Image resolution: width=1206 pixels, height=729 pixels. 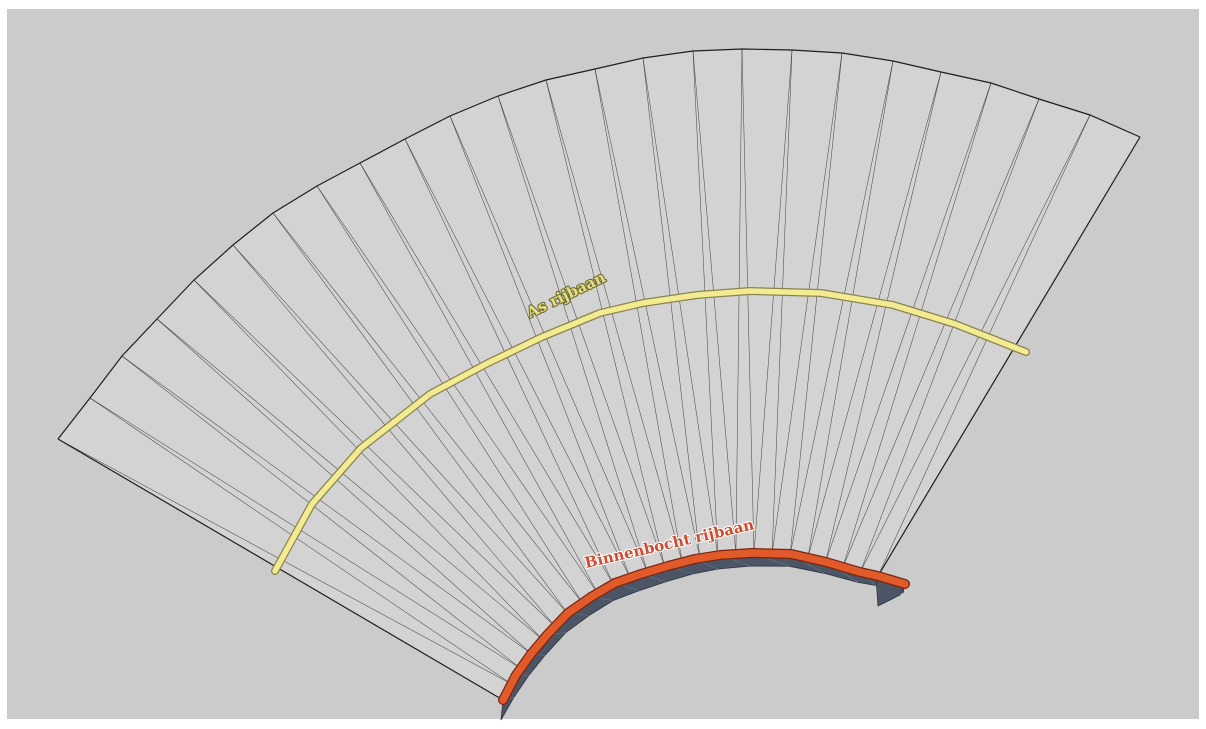 I want to click on inner-curve-polyline, so click(x=704, y=626).